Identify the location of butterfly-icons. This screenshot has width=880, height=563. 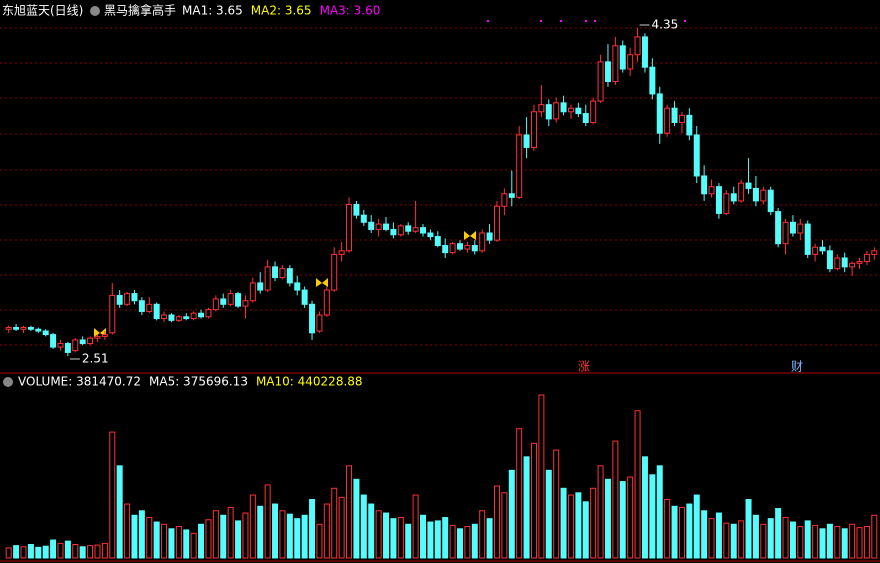
(285, 284).